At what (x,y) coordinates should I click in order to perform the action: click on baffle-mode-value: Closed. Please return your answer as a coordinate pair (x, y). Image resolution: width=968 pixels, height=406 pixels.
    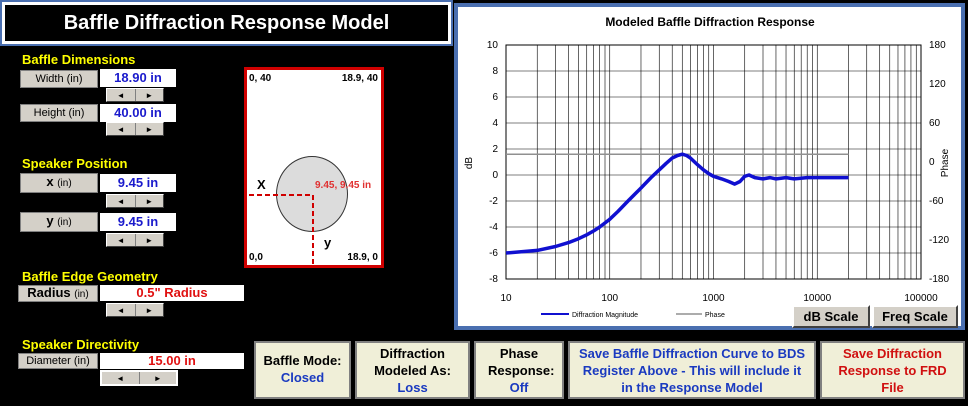
    Looking at the image, I should click on (302, 377).